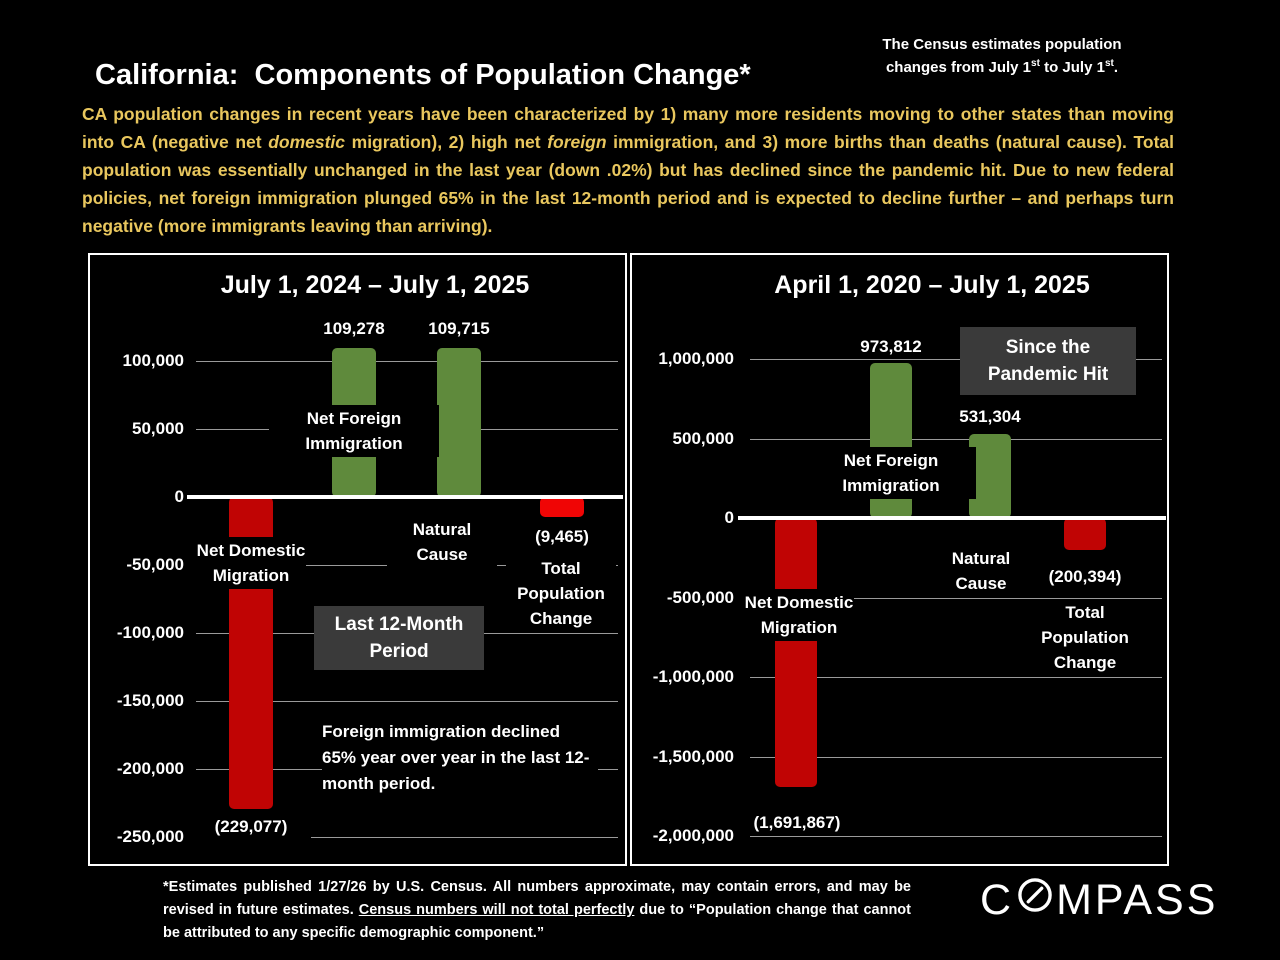  What do you see at coordinates (150, 700) in the screenshot?
I see `y-axis-tick-label: -150,000` at bounding box center [150, 700].